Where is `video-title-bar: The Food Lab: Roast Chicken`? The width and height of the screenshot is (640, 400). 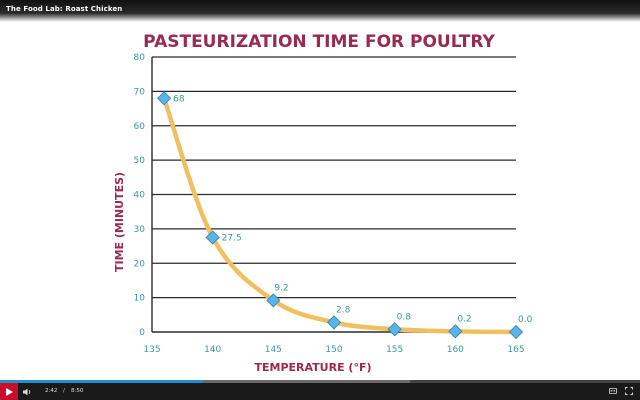 video-title-bar: The Food Lab: Roast Chicken is located at coordinates (320, 11).